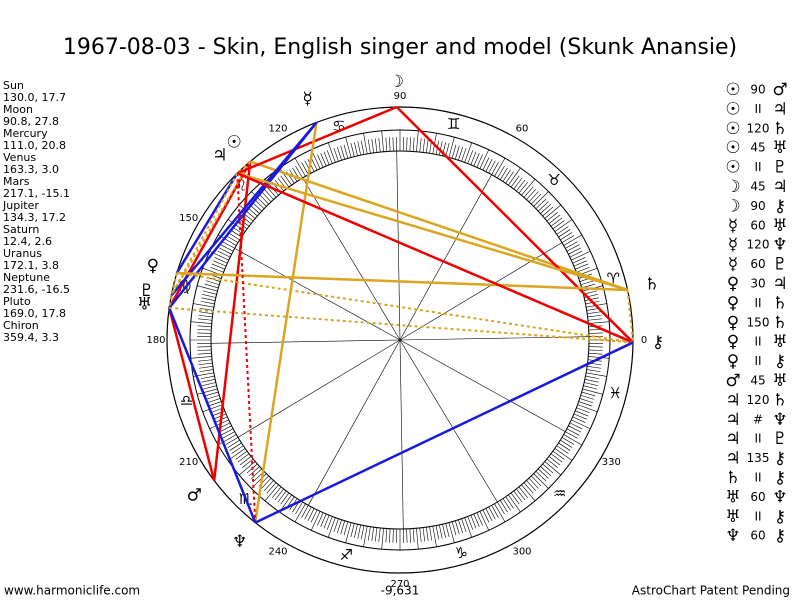 This screenshot has height=600, width=800. Describe the element at coordinates (733, 284) in the screenshot. I see `aspect-from: ♀` at that location.